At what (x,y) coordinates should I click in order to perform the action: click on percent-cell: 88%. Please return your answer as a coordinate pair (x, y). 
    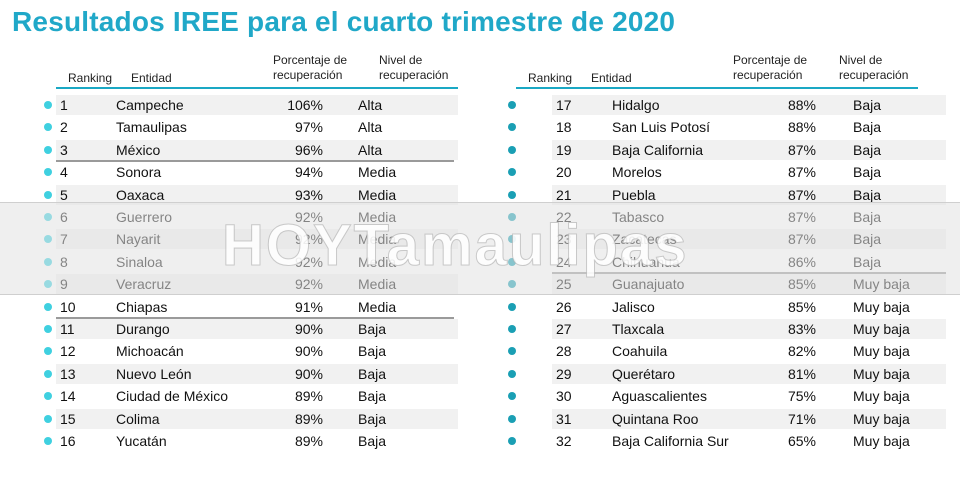
    Looking at the image, I should click on (801, 105).